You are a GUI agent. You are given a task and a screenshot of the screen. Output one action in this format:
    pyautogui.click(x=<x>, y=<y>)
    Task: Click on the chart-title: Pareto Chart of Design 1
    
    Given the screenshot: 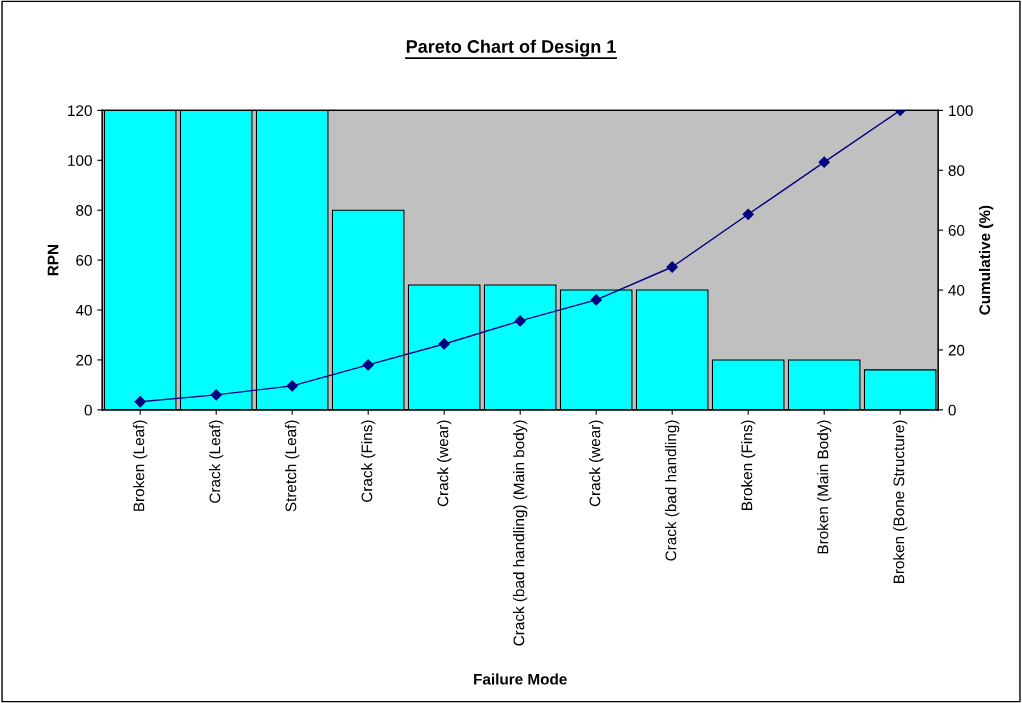 What is the action you would take?
    pyautogui.click(x=511, y=48)
    